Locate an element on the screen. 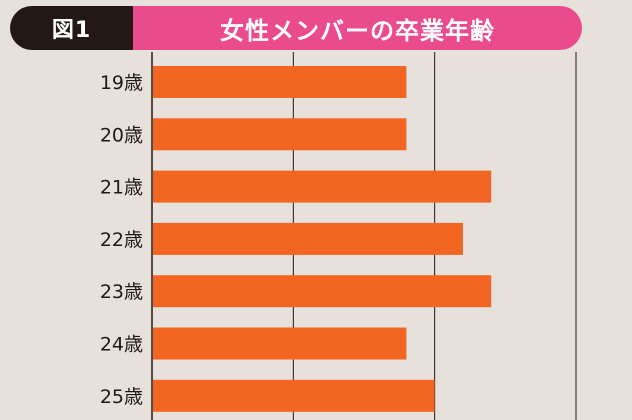  category-label: 22歳 is located at coordinates (121, 240).